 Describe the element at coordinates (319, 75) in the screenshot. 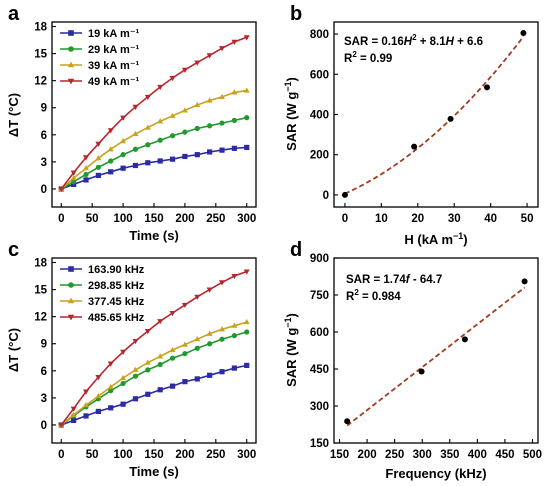

I see `y-tick-label: 600` at that location.